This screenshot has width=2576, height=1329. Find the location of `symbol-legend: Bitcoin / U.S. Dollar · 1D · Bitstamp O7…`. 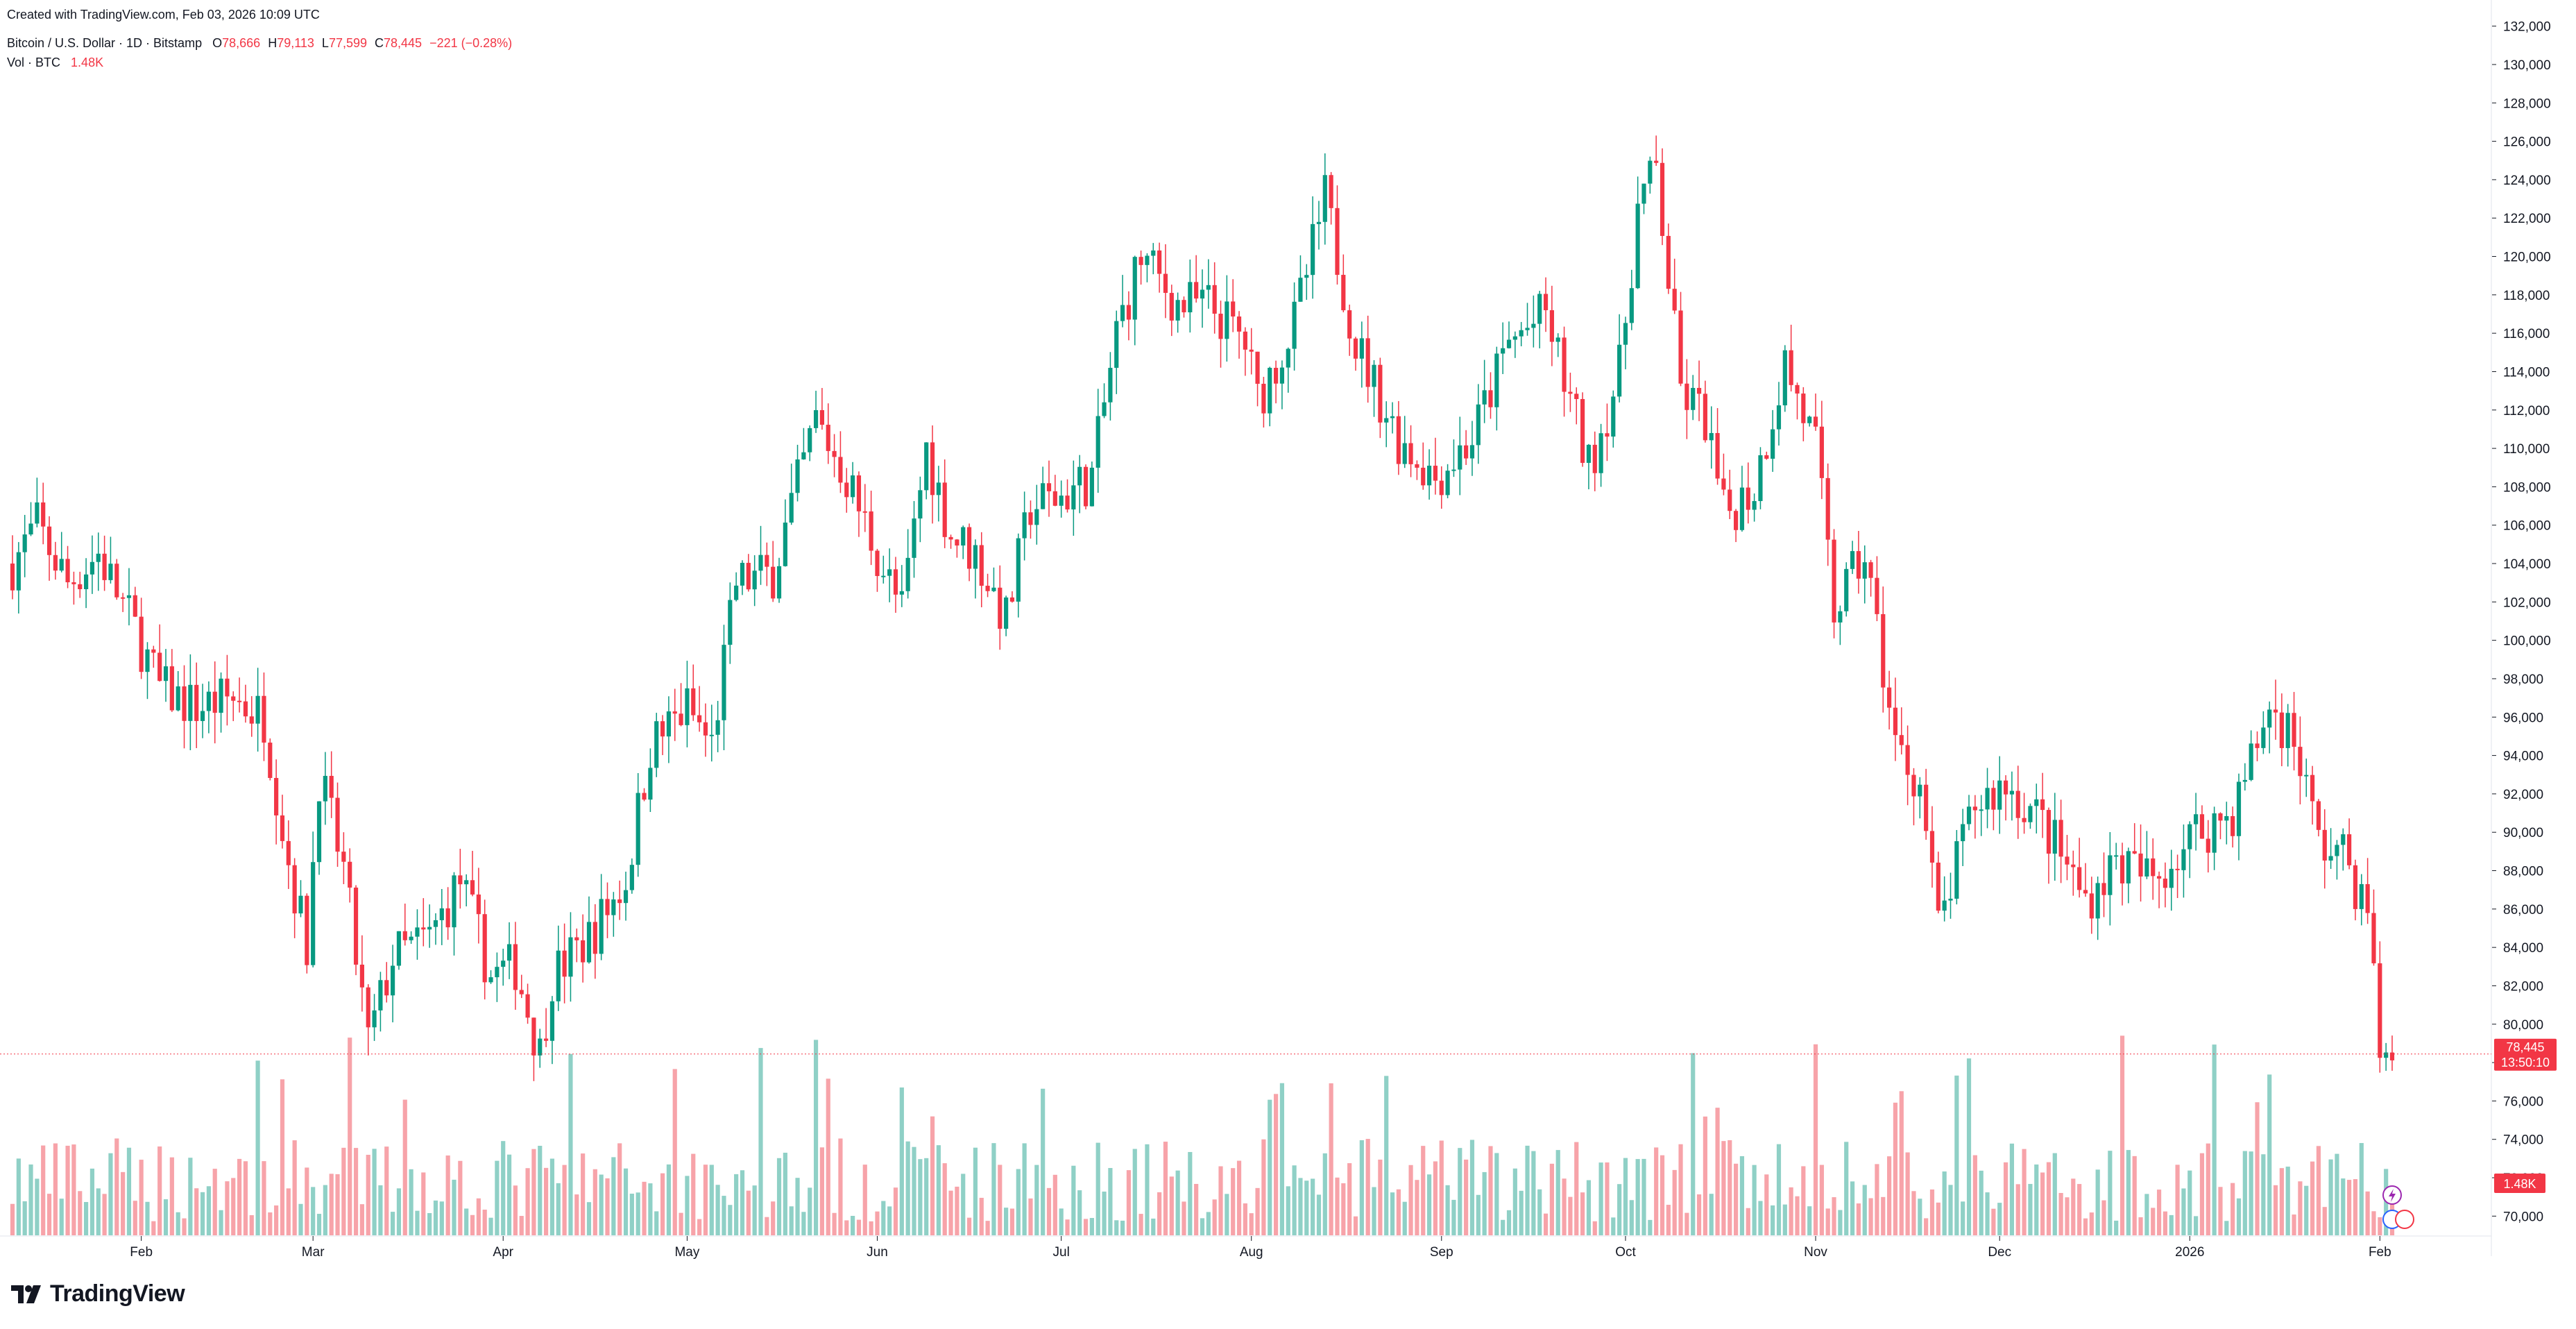

symbol-legend: Bitcoin / U.S. Dollar · 1D · Bitstamp O7… is located at coordinates (259, 43).